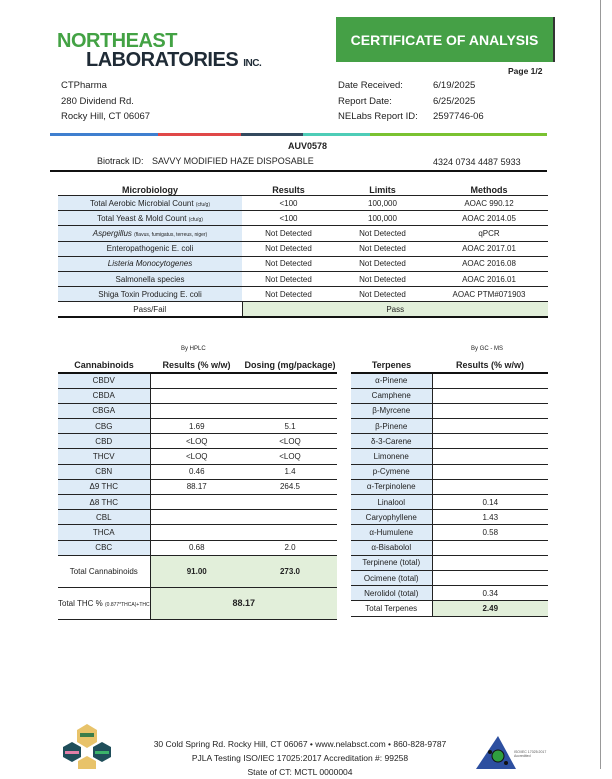 The height and width of the screenshot is (779, 612). What do you see at coordinates (290, 548) in the screenshot?
I see `dosing: 2.0` at bounding box center [290, 548].